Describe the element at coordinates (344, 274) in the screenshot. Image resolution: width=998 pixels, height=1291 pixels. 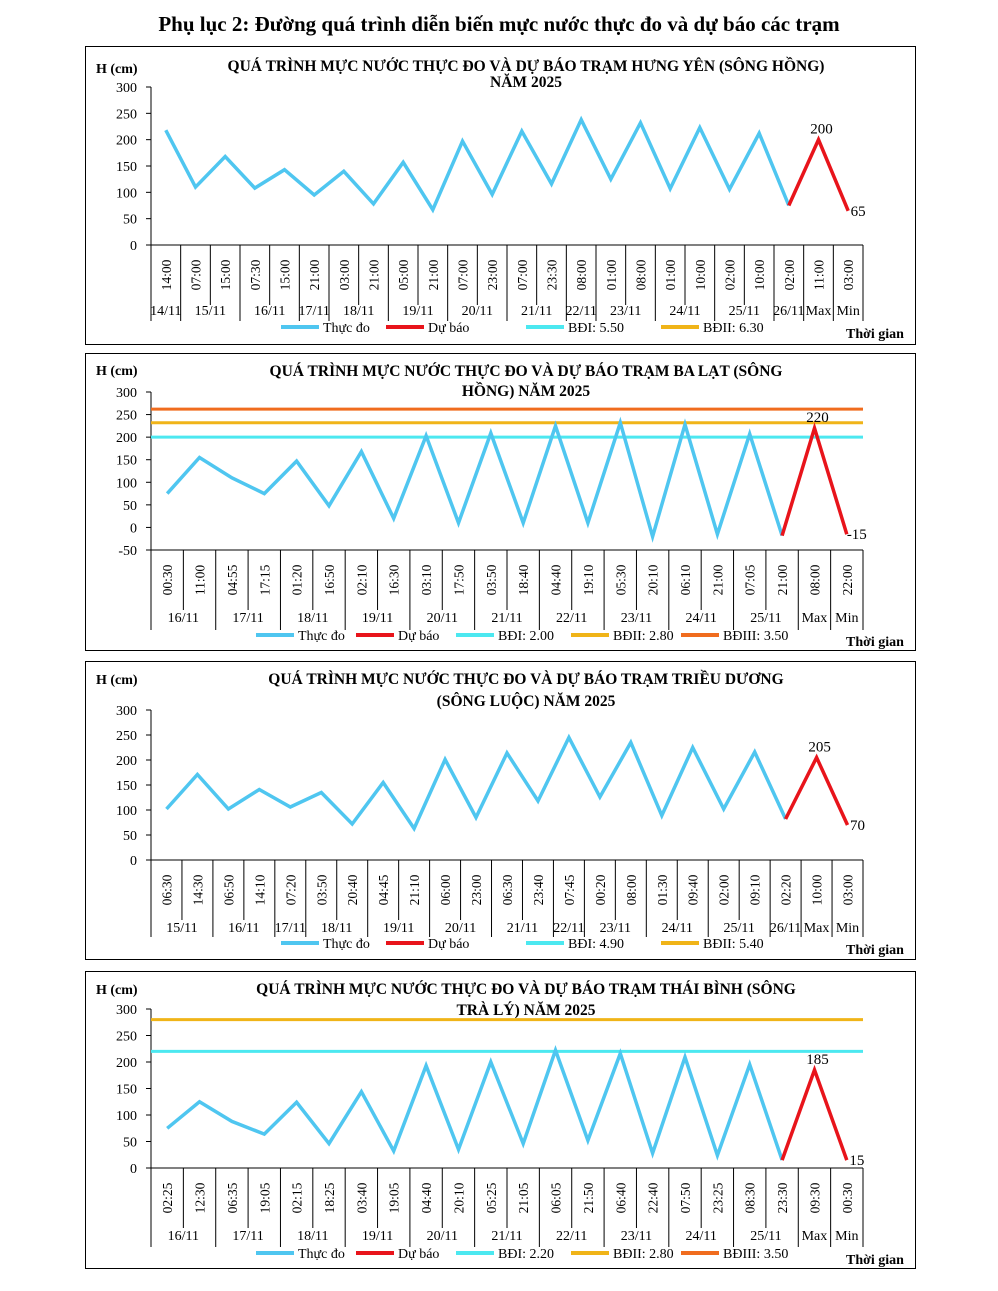
I see `x-time-label: 03:00` at that location.